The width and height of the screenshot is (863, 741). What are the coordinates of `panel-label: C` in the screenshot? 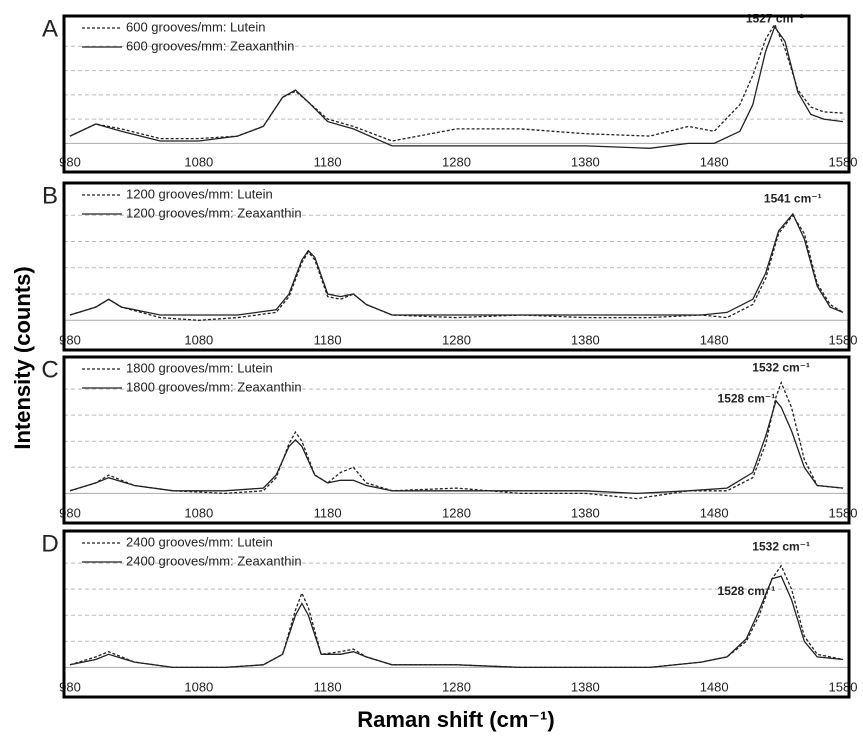 It's located at (49, 369).